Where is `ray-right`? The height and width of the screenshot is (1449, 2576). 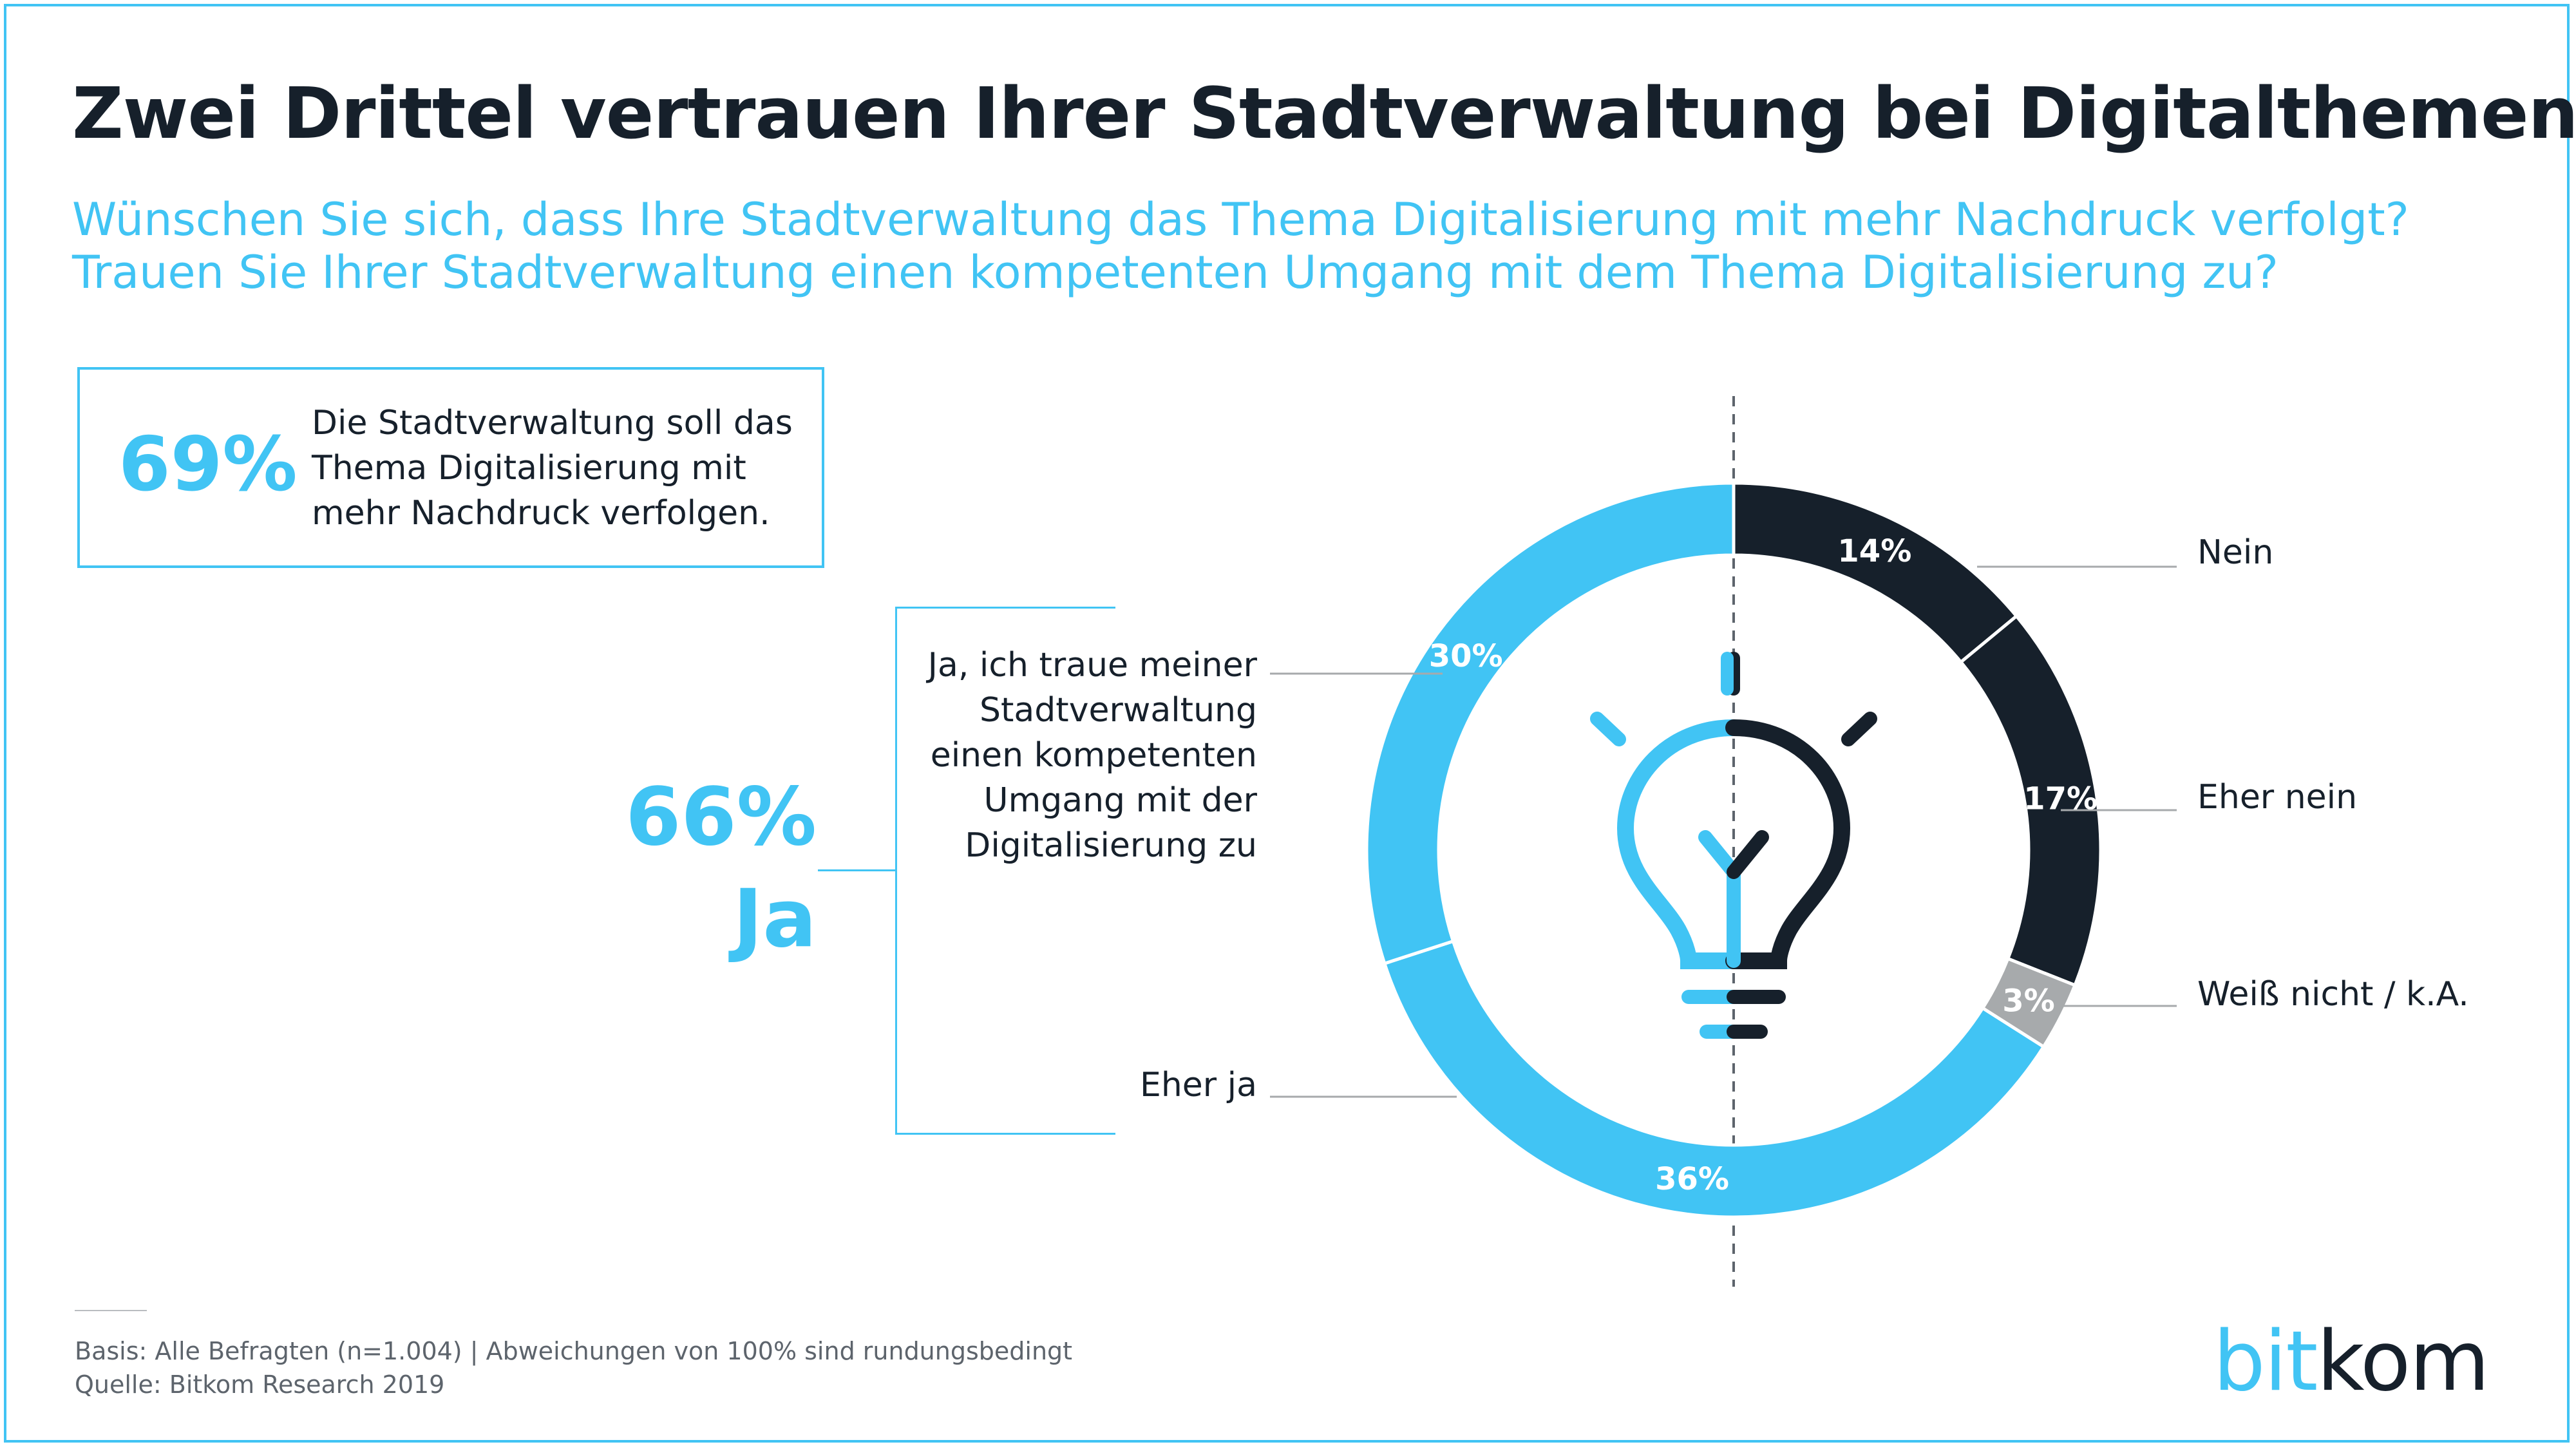
ray-right is located at coordinates (1859, 729).